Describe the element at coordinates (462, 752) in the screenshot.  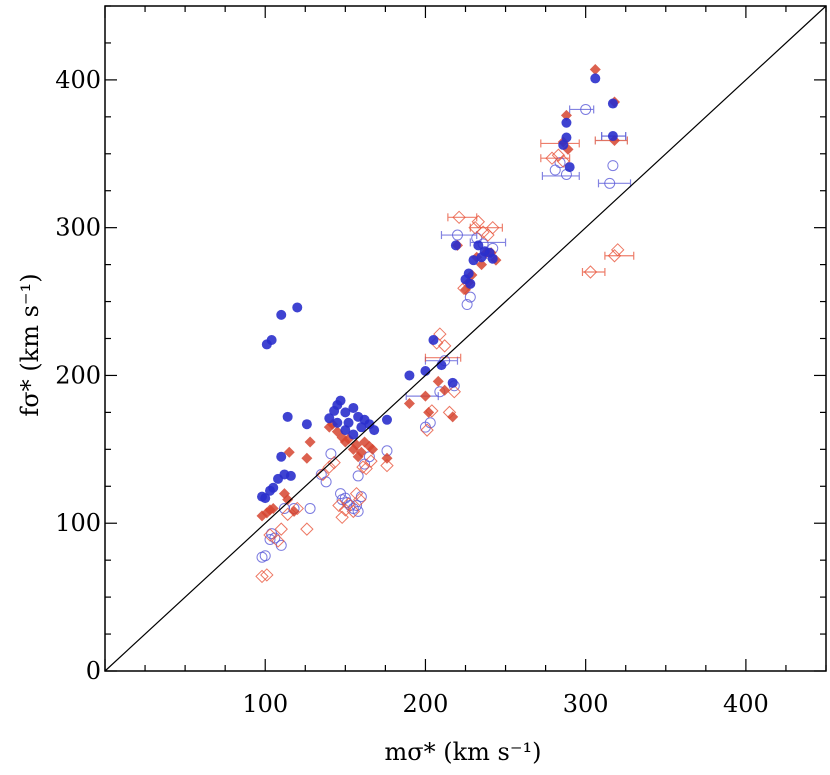
I see `x-axis-label: mσ* (km s⁻¹)` at that location.